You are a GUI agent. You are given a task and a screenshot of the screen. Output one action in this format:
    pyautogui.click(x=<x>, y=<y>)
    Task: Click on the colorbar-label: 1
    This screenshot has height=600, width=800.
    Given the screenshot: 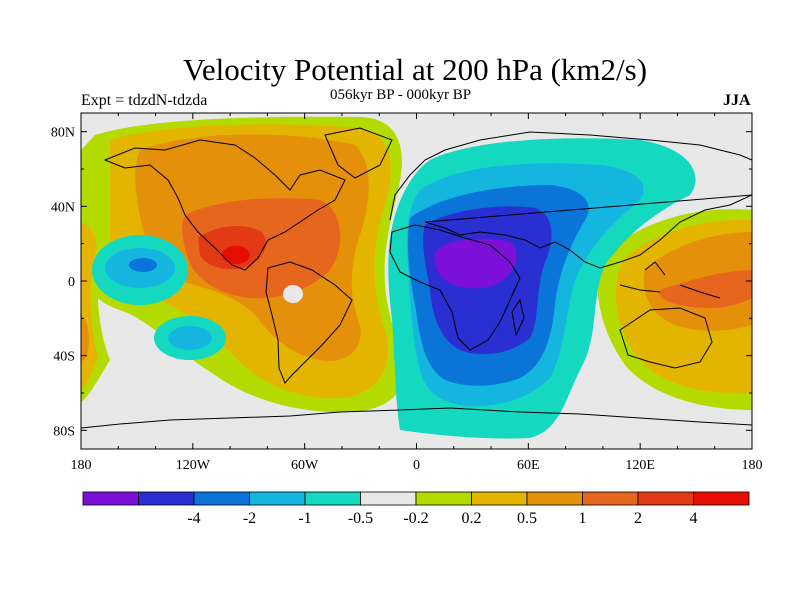 What is the action you would take?
    pyautogui.click(x=583, y=518)
    